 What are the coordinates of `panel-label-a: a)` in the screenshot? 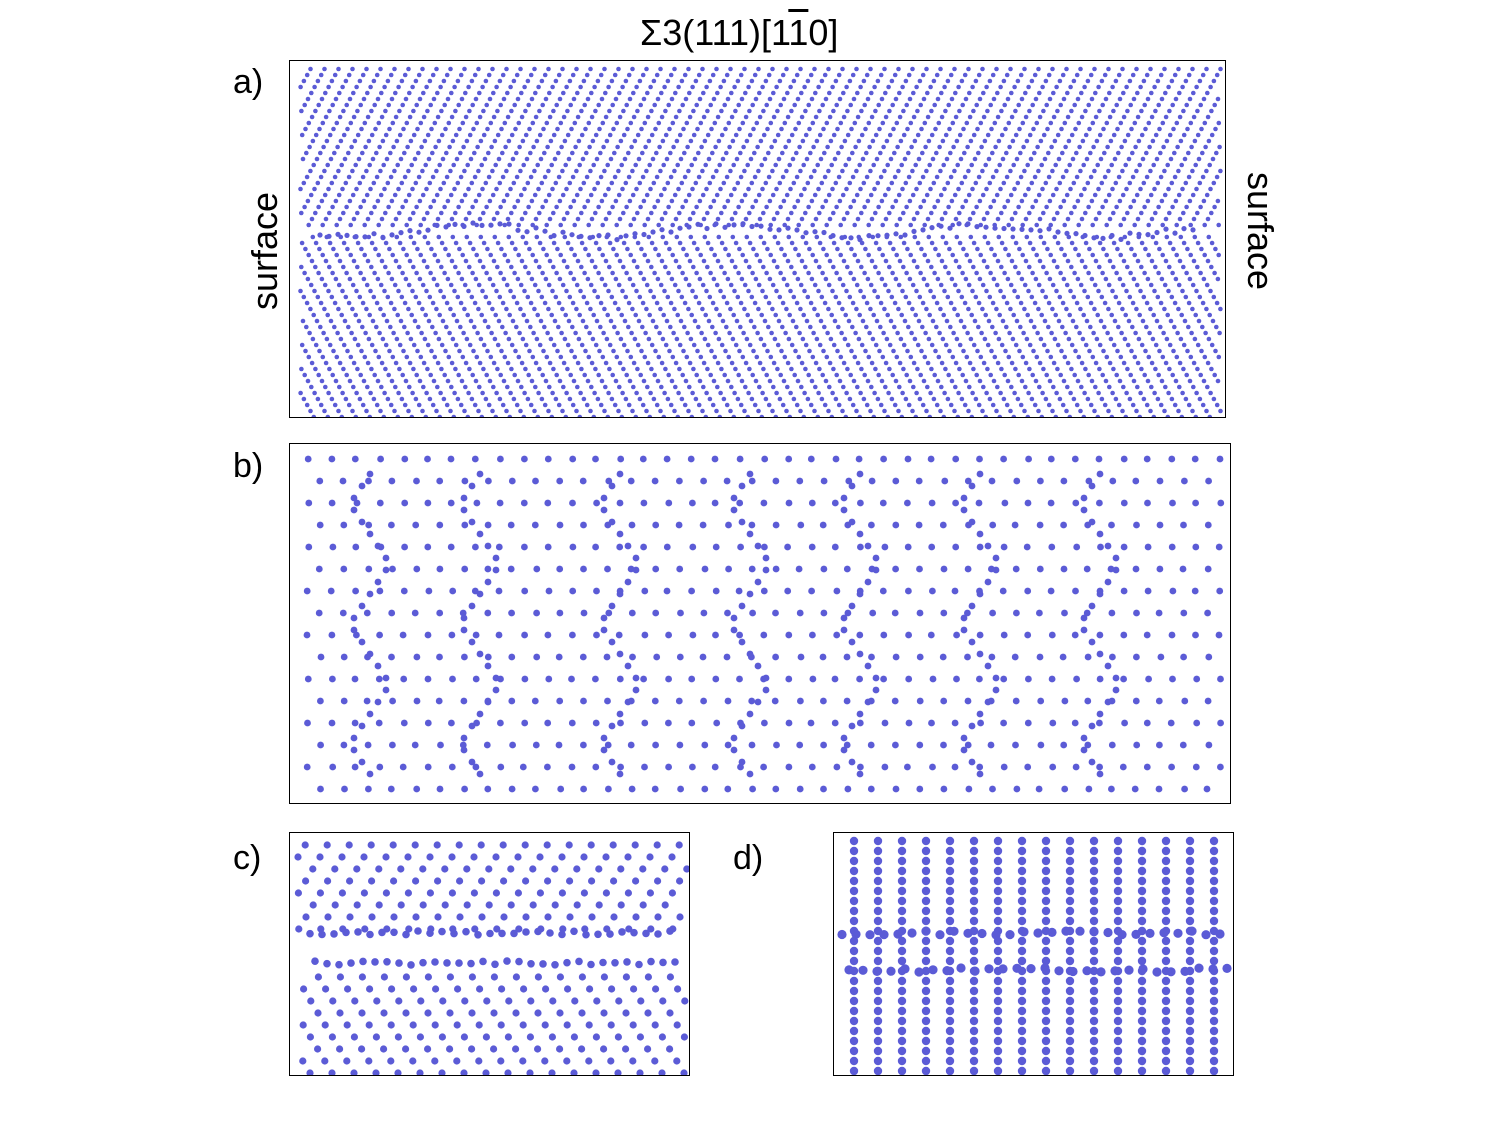 It's located at (248, 82).